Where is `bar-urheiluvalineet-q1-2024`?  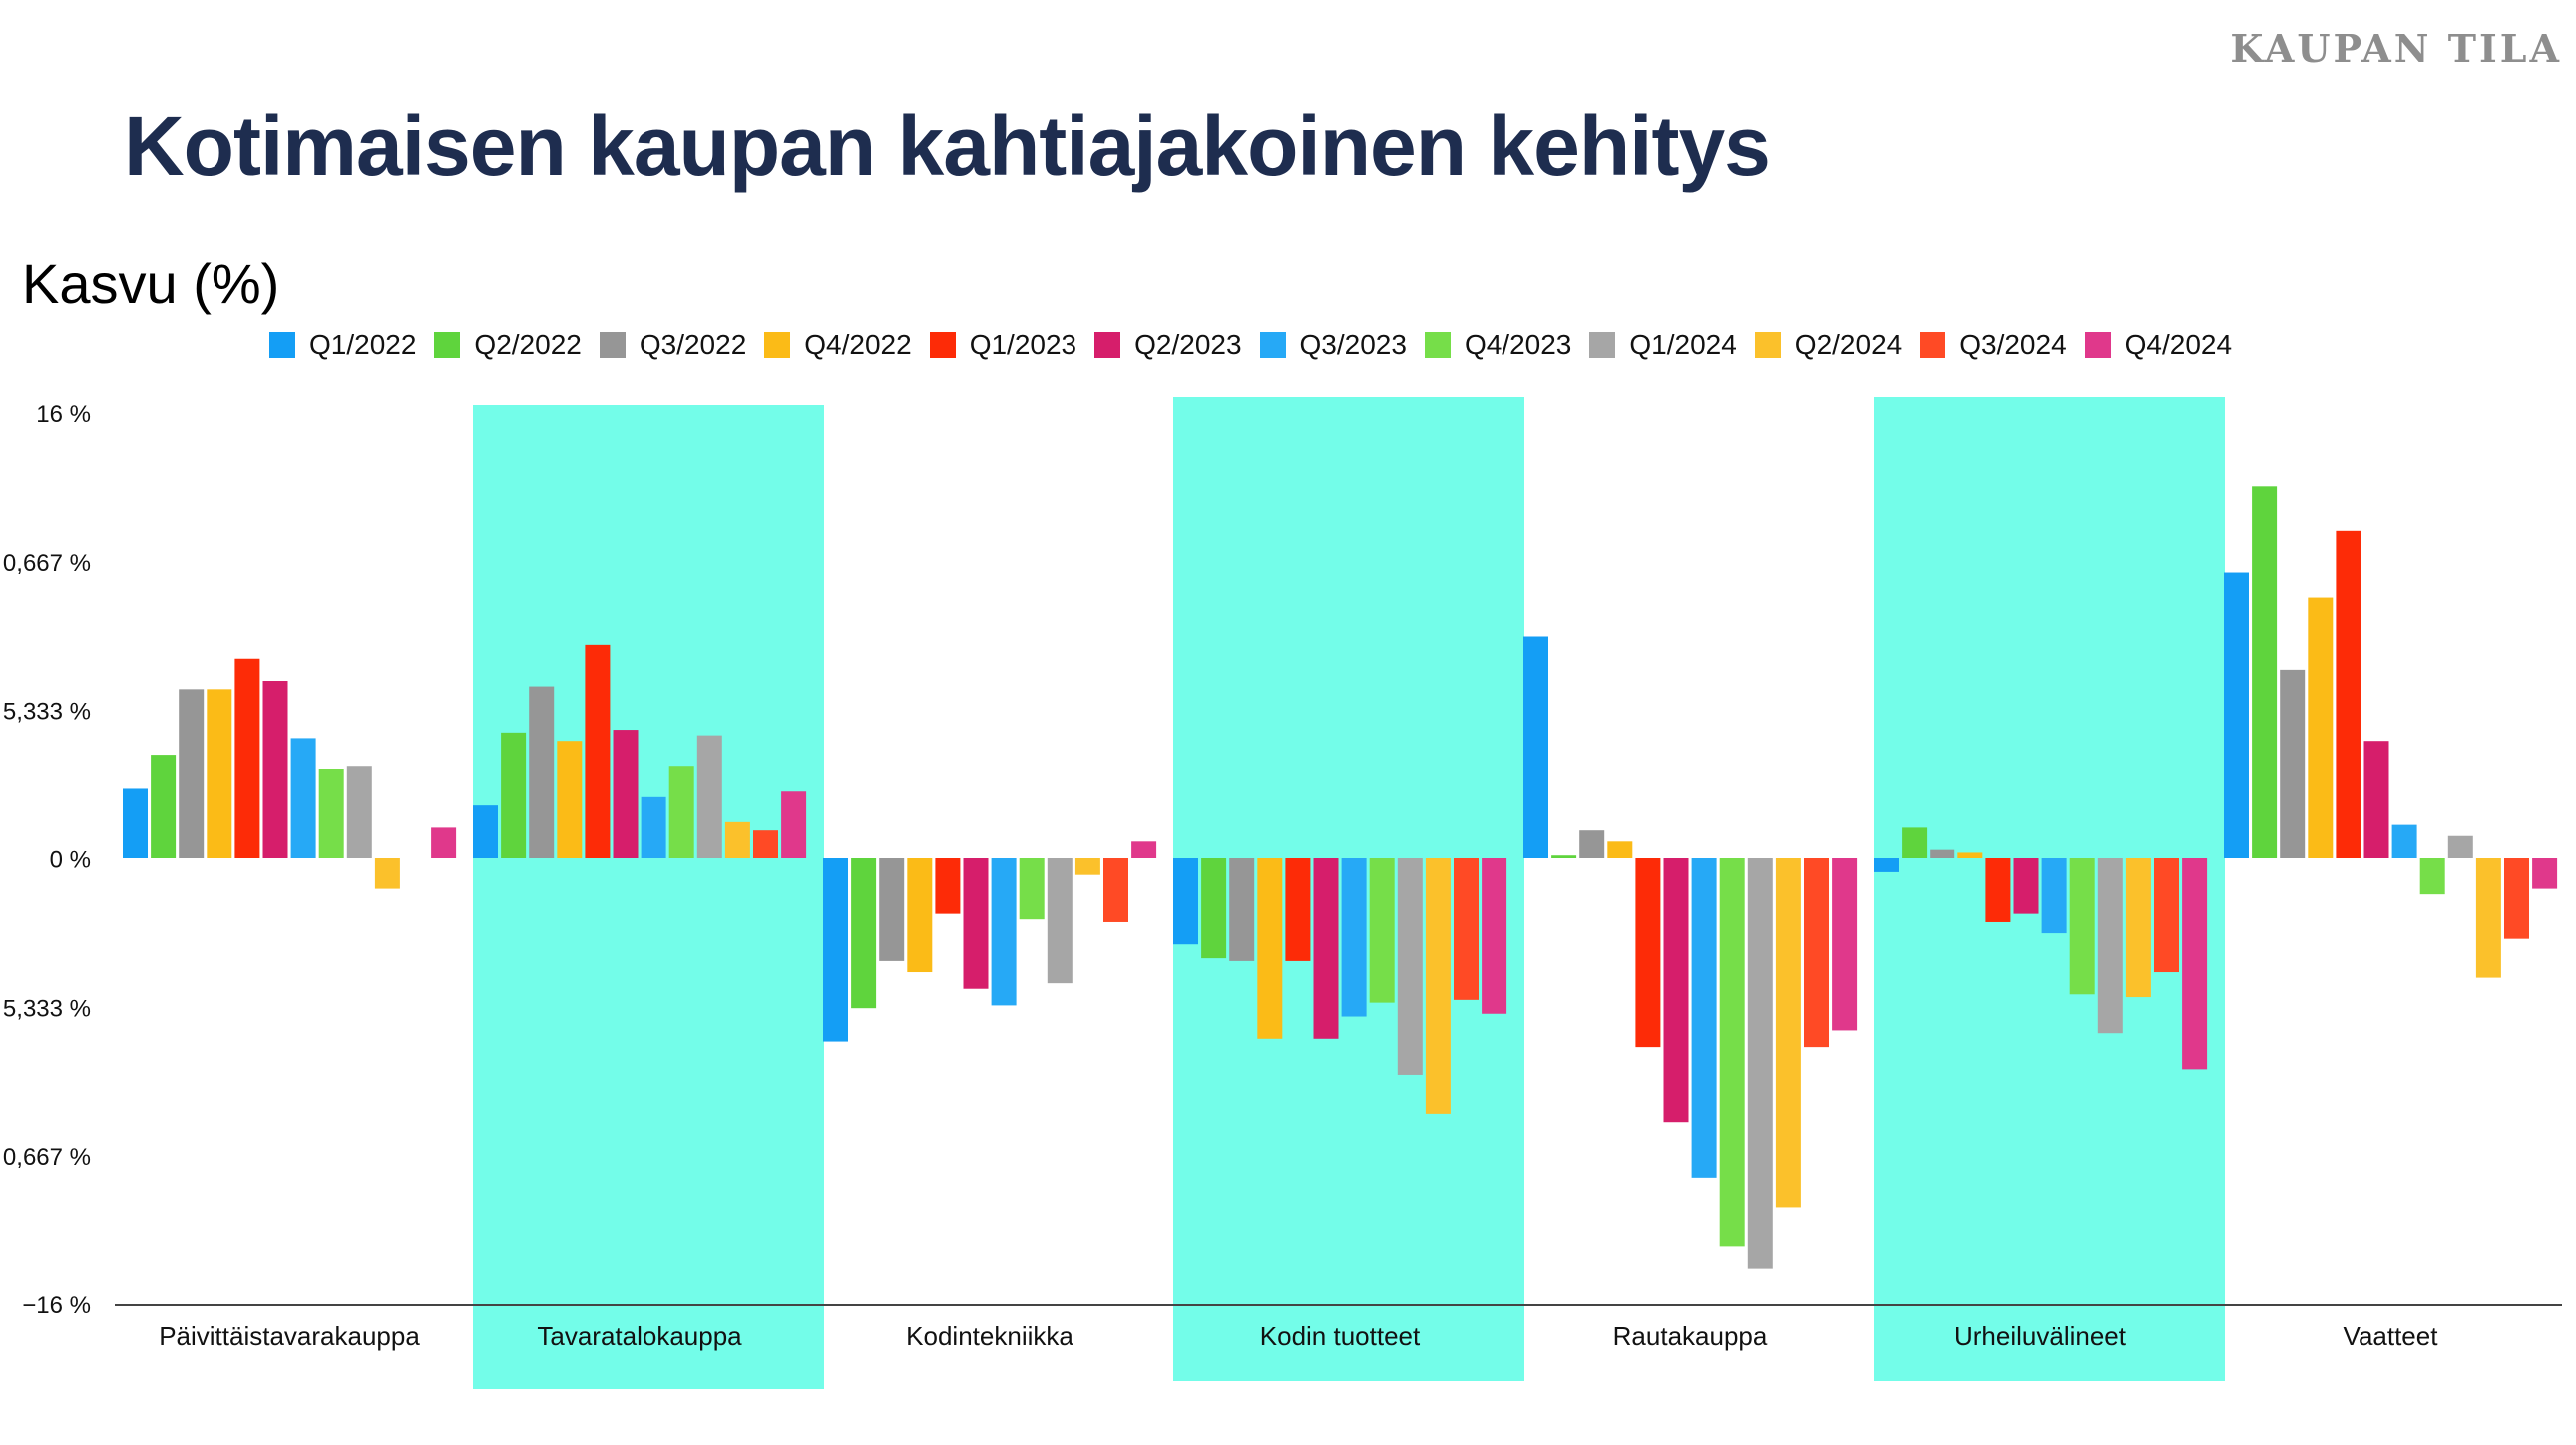
bar-urheiluvalineet-q1-2024 is located at coordinates (2110, 946).